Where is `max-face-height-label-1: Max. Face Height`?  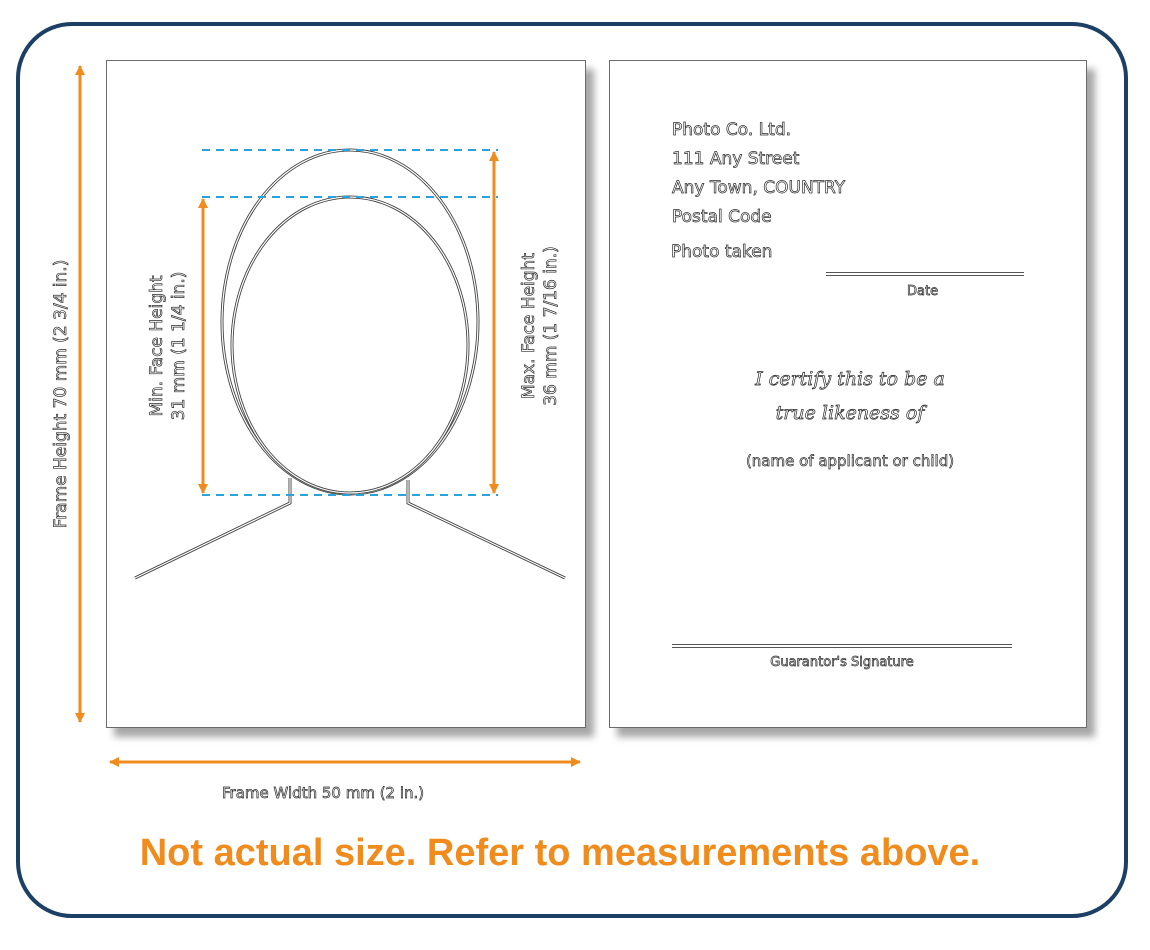 max-face-height-label-1: Max. Face Height is located at coordinates (529, 326).